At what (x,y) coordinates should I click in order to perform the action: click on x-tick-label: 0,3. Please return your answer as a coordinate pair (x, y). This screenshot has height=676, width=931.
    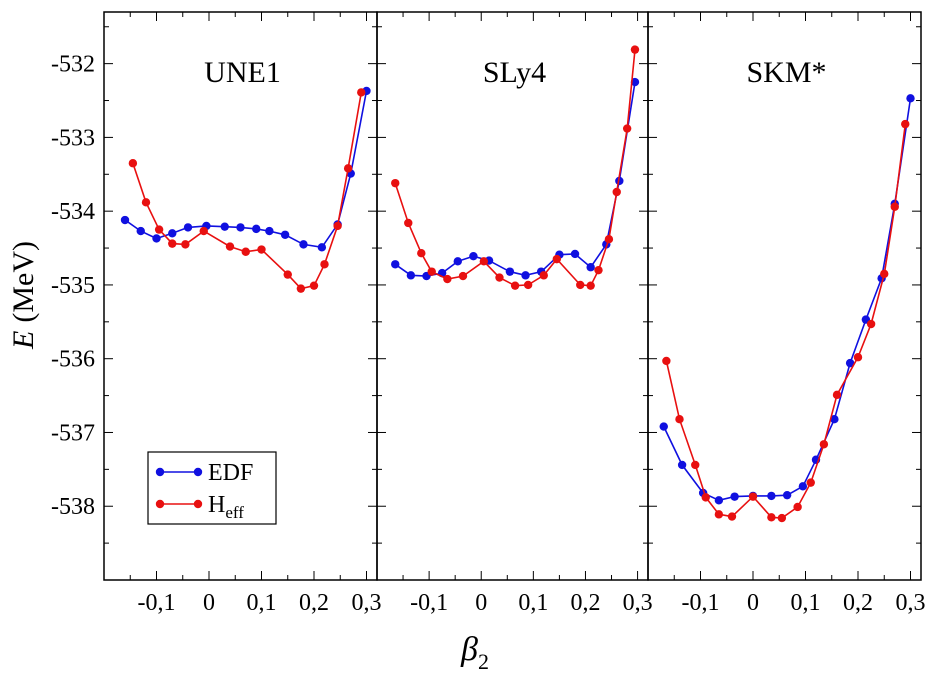
    Looking at the image, I should click on (367, 603).